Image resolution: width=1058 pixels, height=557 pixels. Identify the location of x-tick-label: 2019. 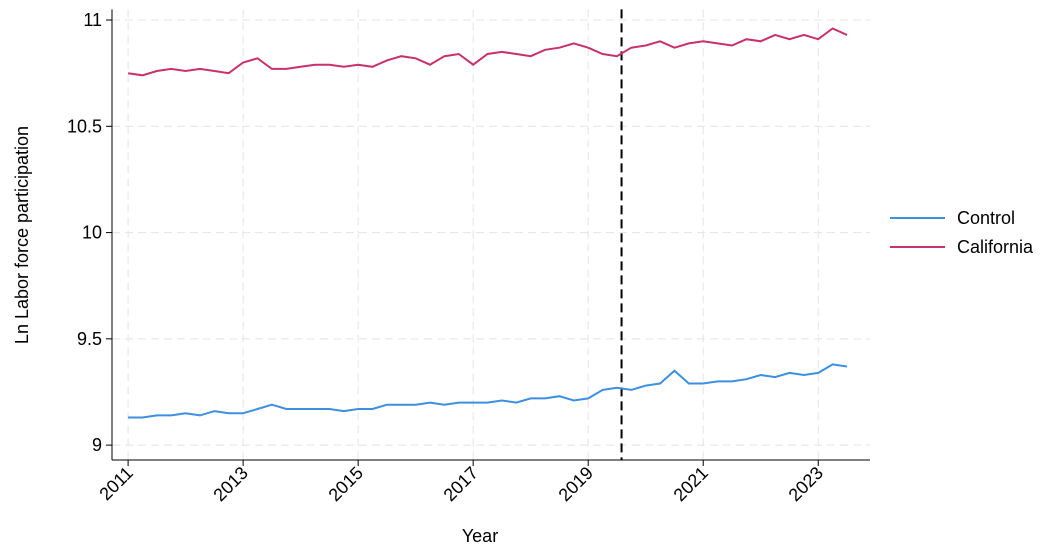
(576, 484).